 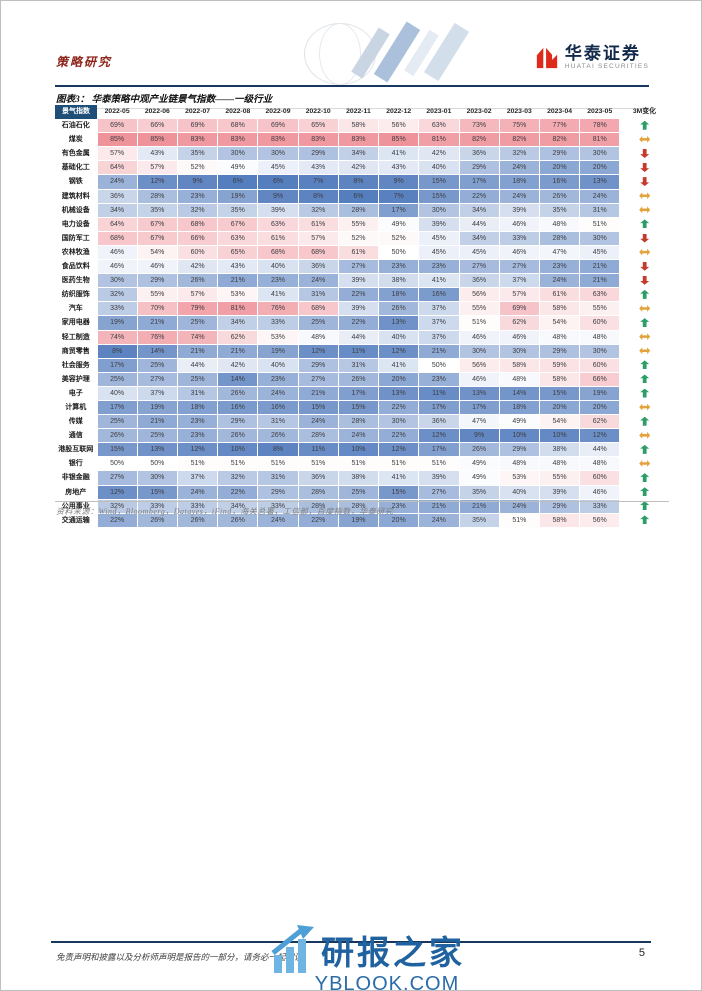 What do you see at coordinates (197, 168) in the screenshot?
I see `heat-cell: 52%` at bounding box center [197, 168].